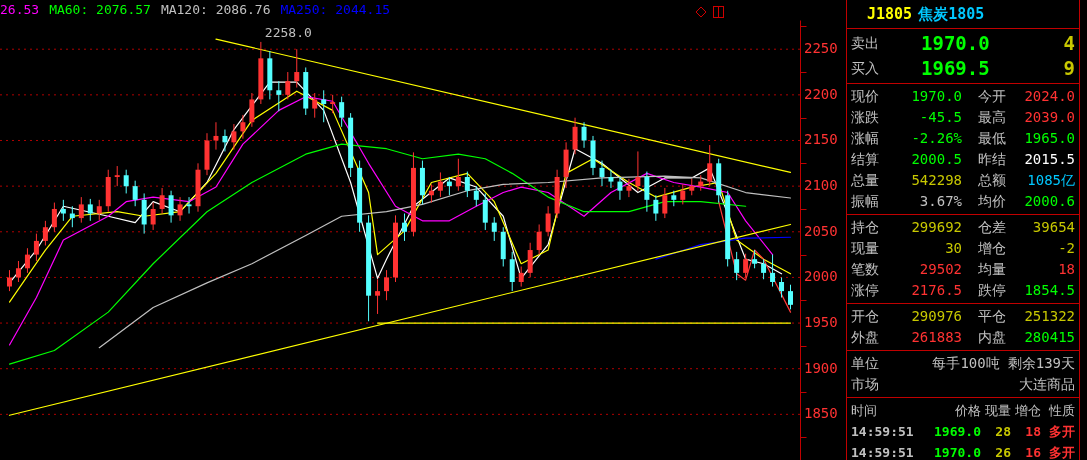  Describe the element at coordinates (991, 290) in the screenshot. I see `text: 跌停` at that location.